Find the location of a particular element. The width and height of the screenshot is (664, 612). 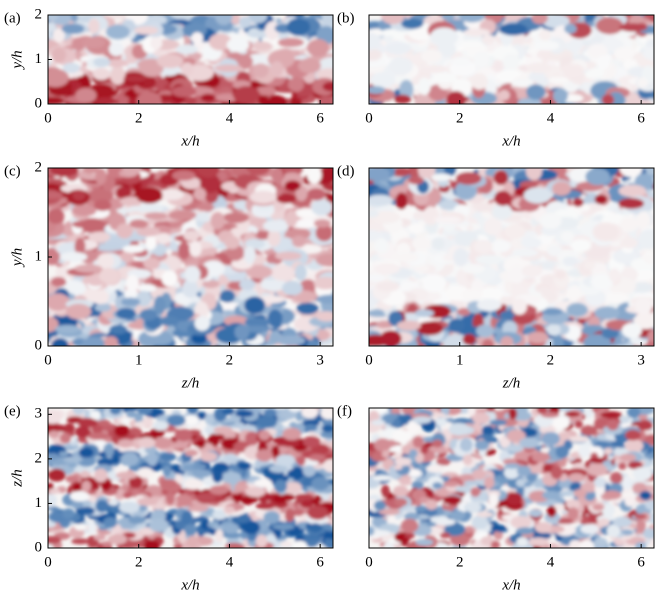

x-tick-label: 0 is located at coordinates (369, 360).